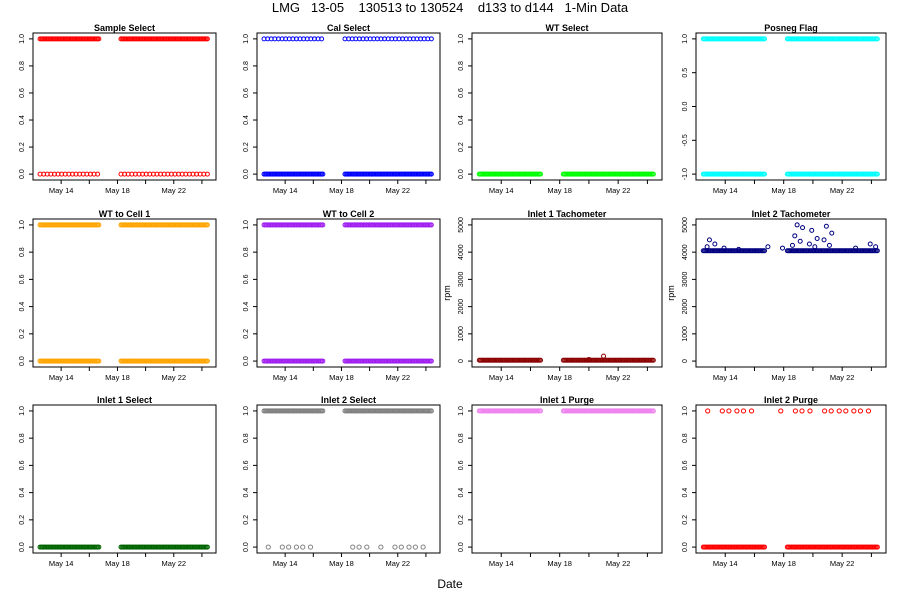 The image size is (900, 600). Describe the element at coordinates (124, 400) in the screenshot. I see `plot-title: Inlet 1 Select` at that location.